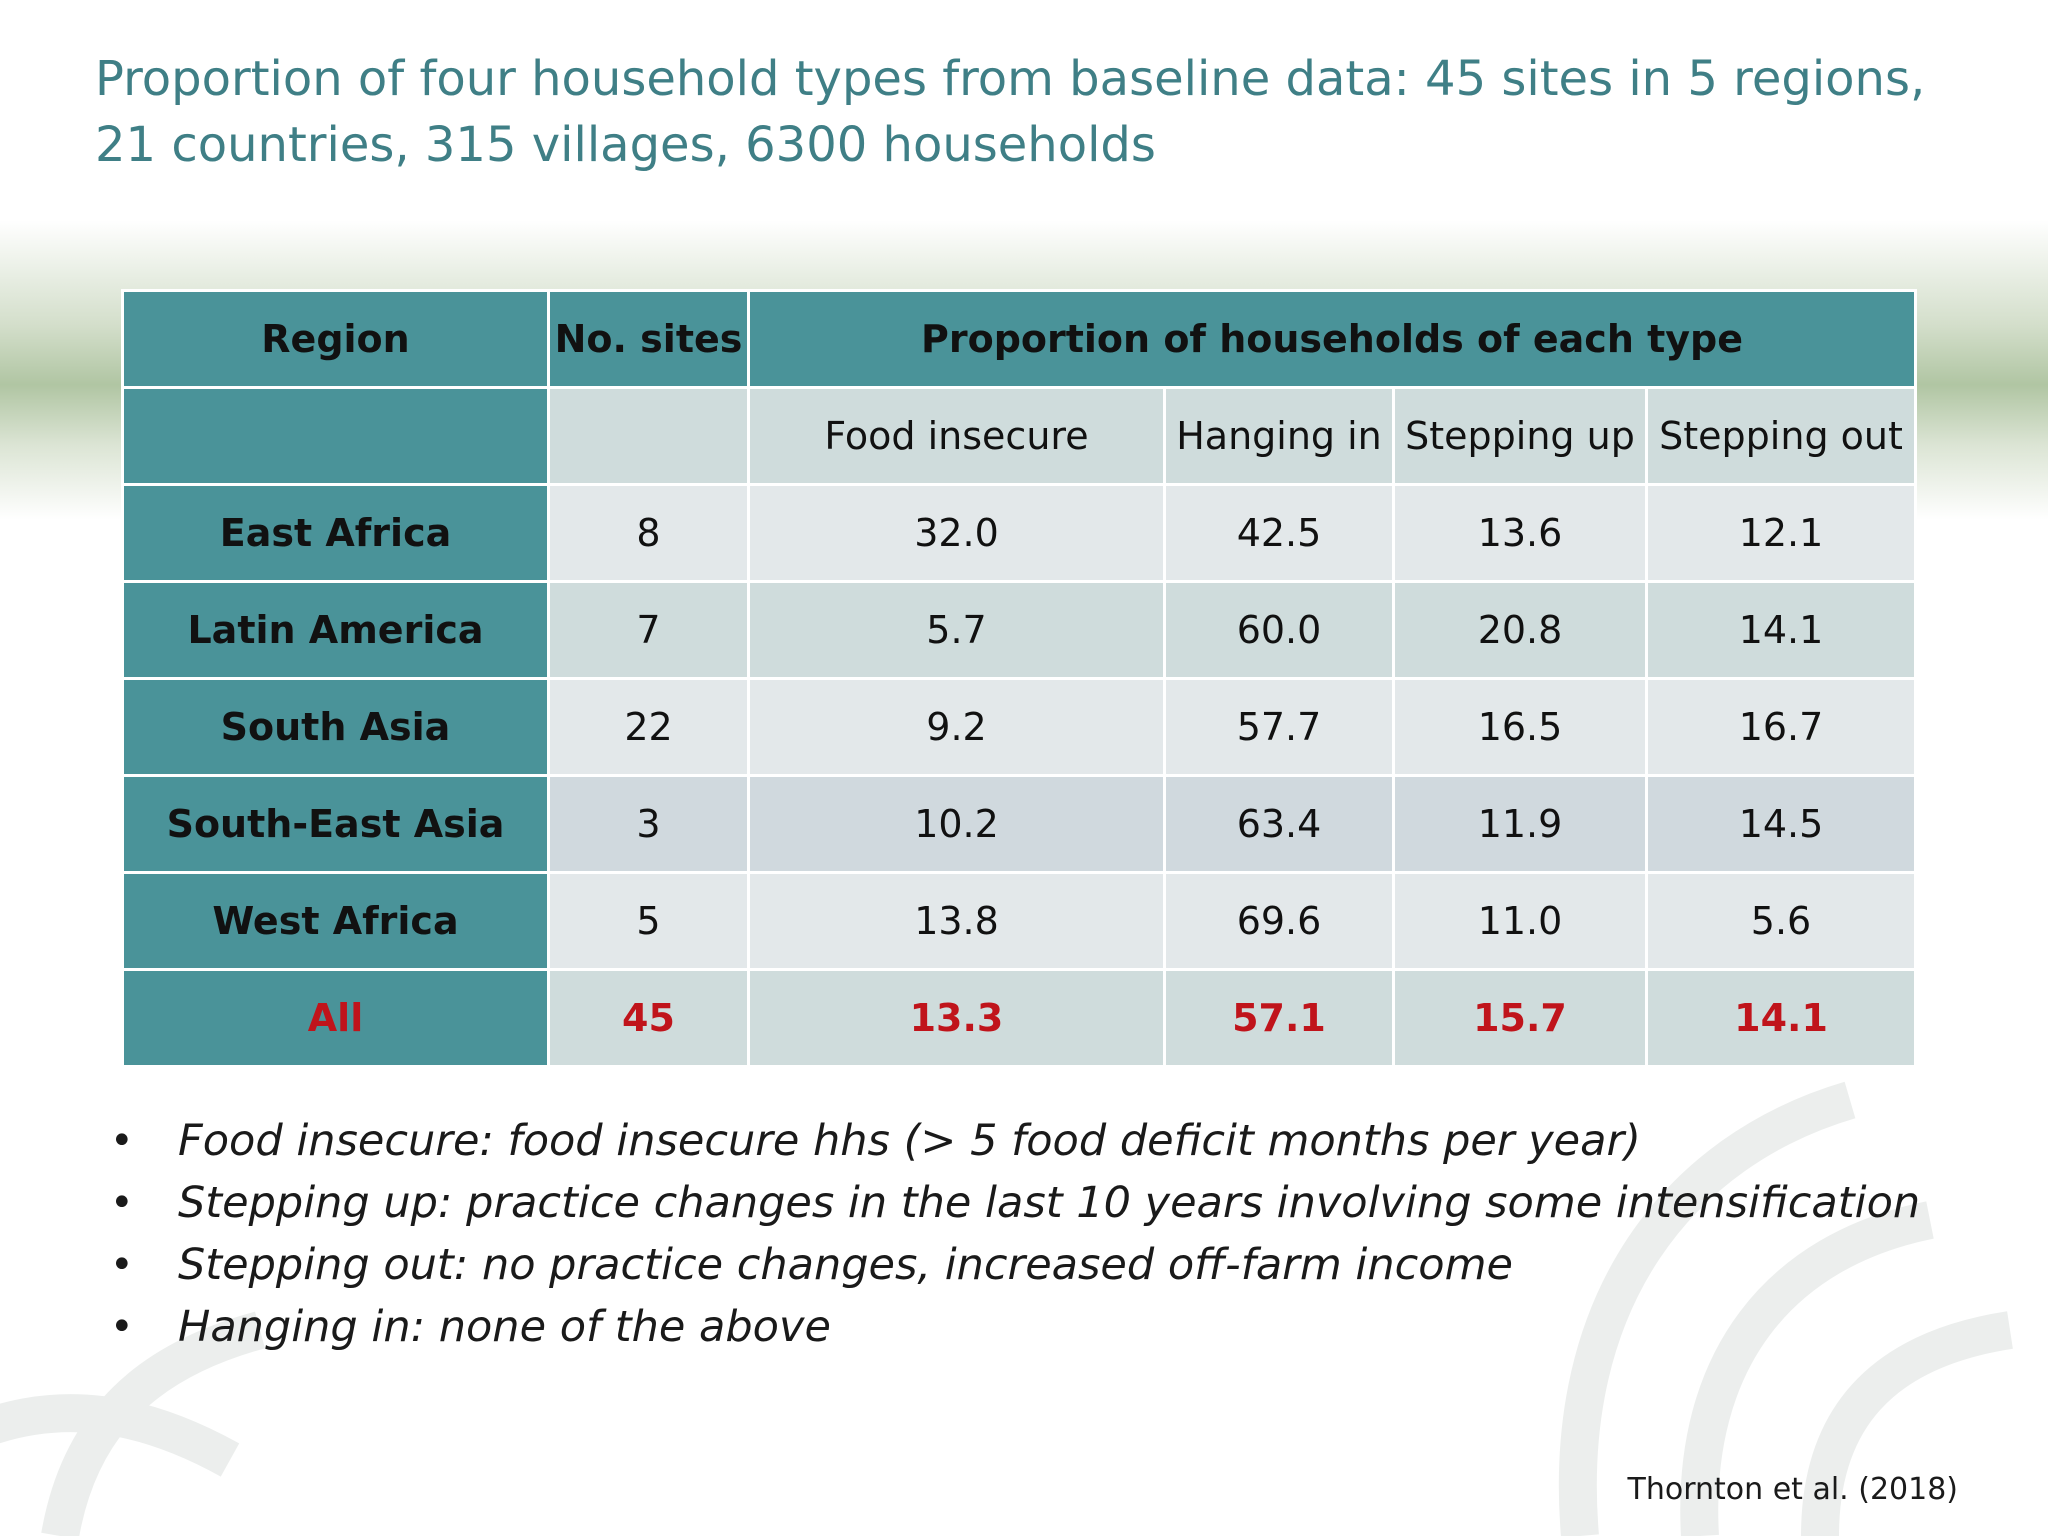  What do you see at coordinates (1279, 630) in the screenshot?
I see `row-hanging-in: 60.0` at bounding box center [1279, 630].